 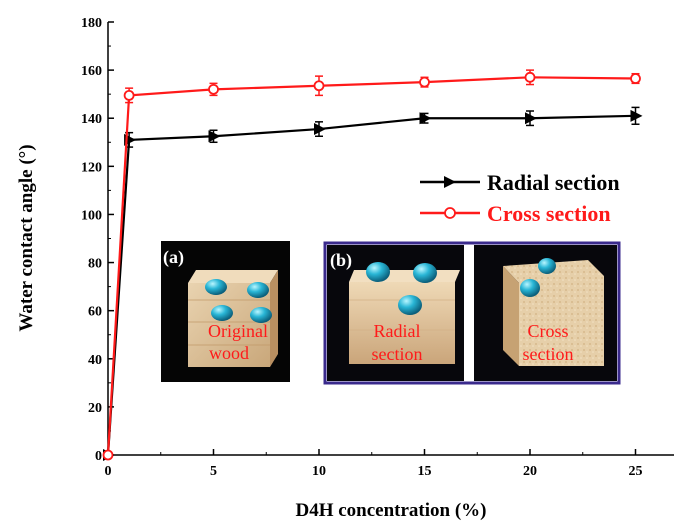 I want to click on y-tick-label: 40, so click(x=95, y=360).